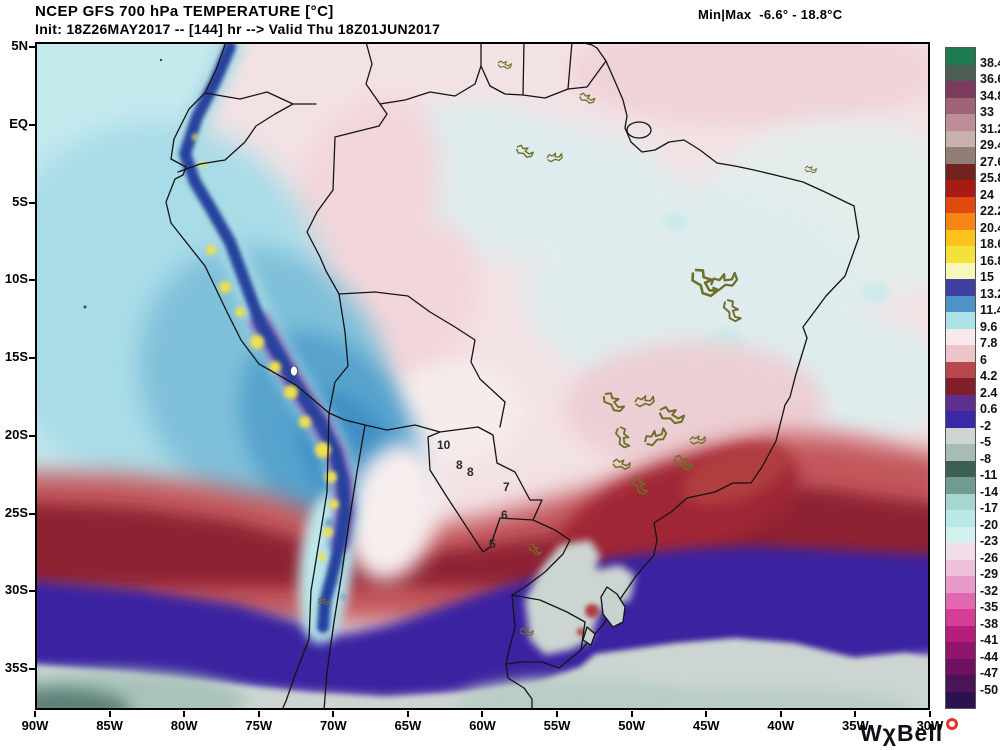  I want to click on lat-label-25S: 25S, so click(16, 512).